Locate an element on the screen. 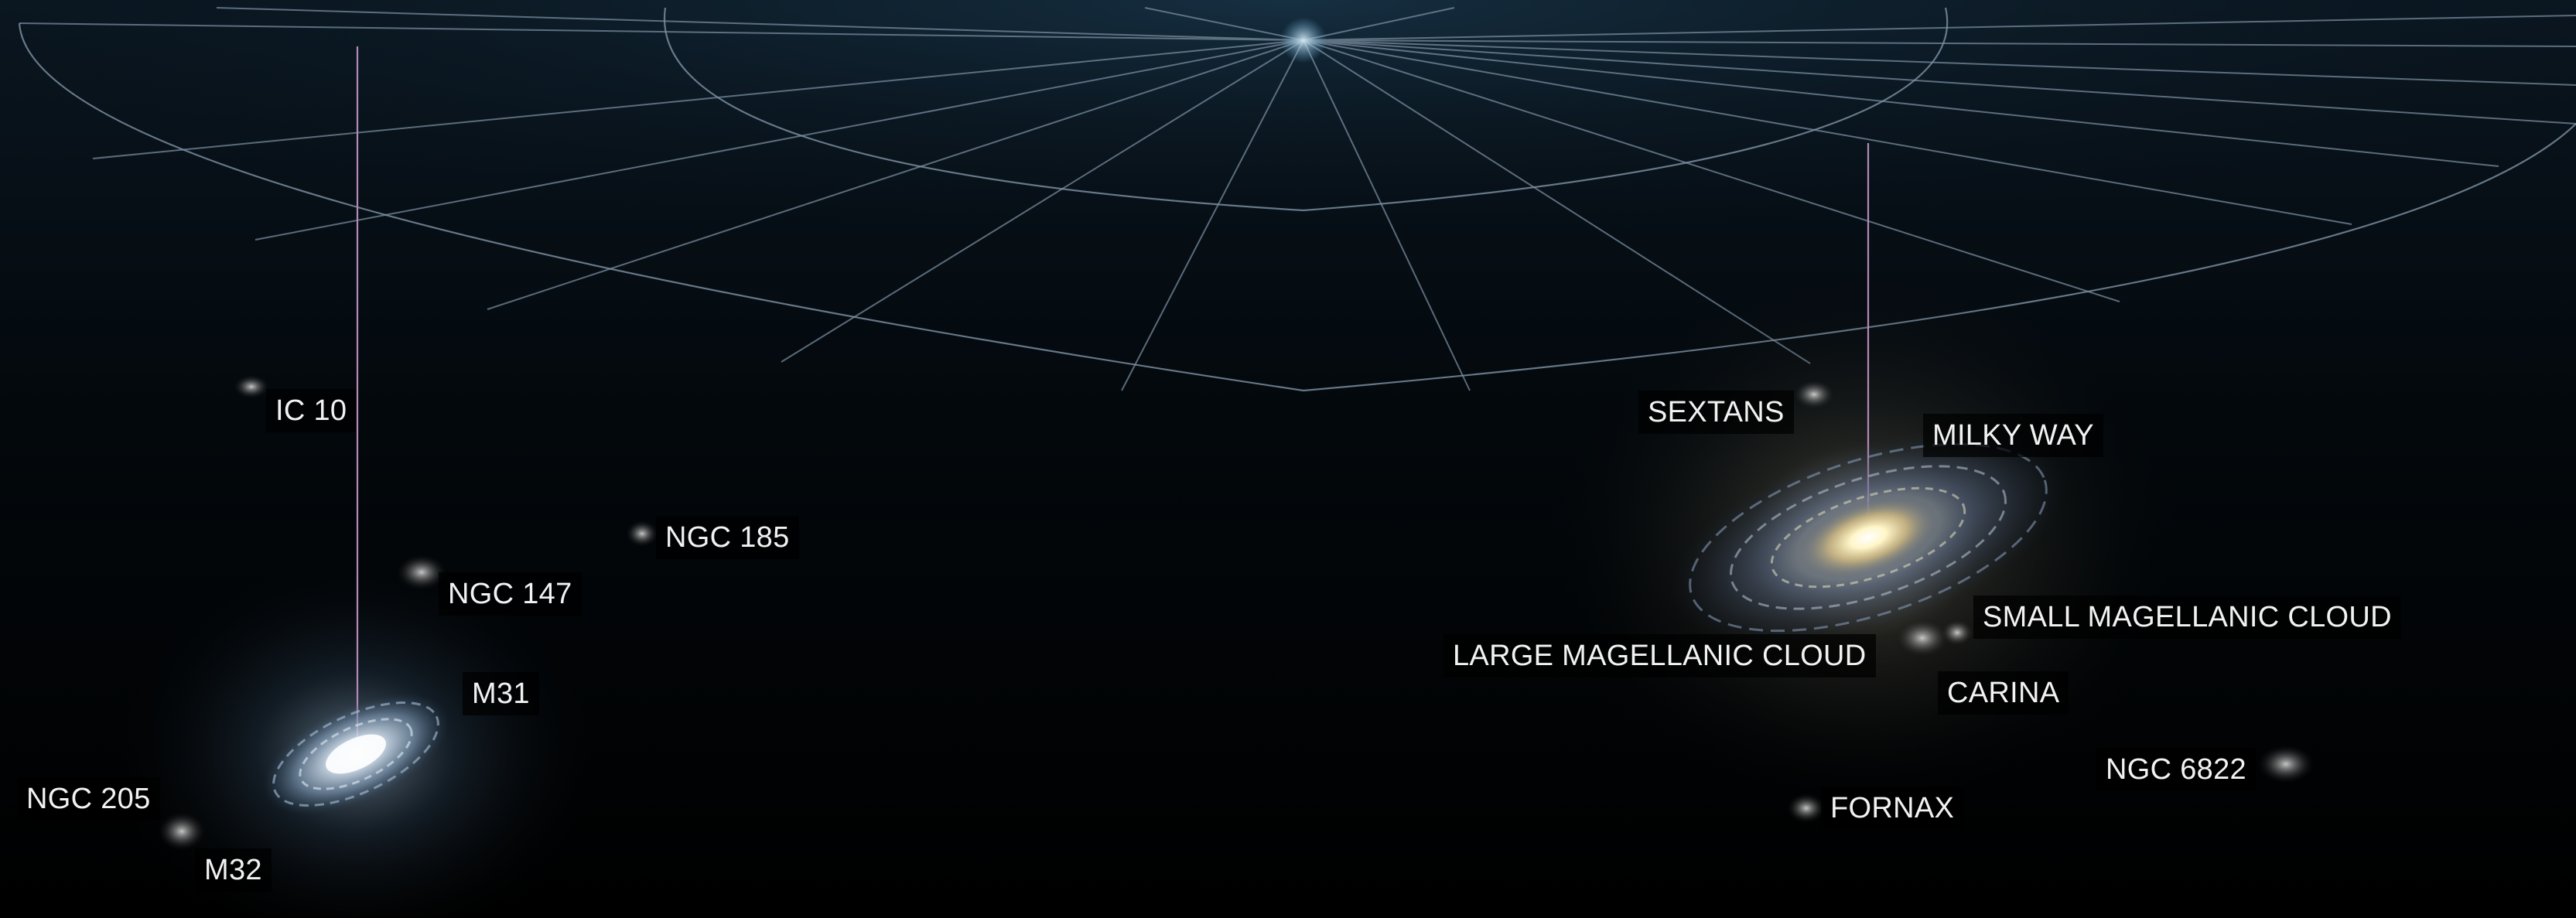 This screenshot has height=918, width=2576. label-ngc-205: NGC 205 is located at coordinates (88, 799).